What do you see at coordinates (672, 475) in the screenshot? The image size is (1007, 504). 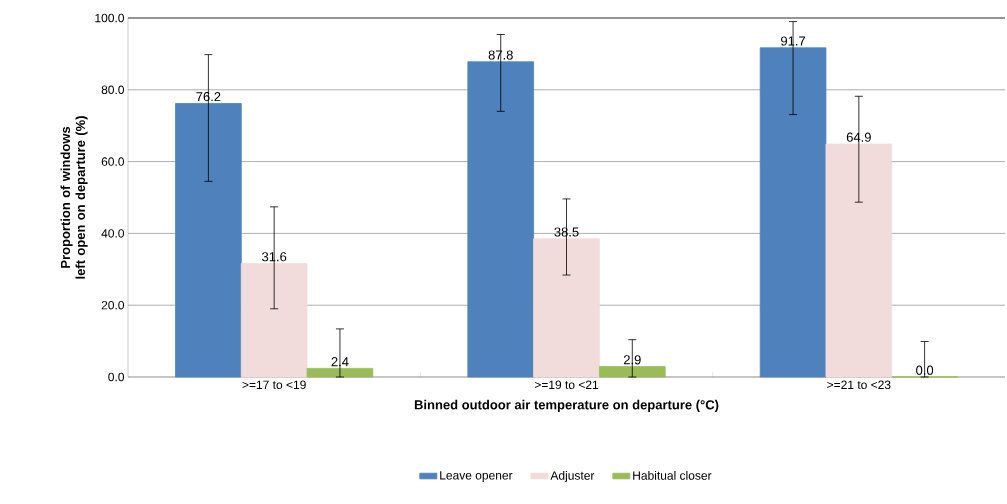 I see `legend-label: Habitual closer` at bounding box center [672, 475].